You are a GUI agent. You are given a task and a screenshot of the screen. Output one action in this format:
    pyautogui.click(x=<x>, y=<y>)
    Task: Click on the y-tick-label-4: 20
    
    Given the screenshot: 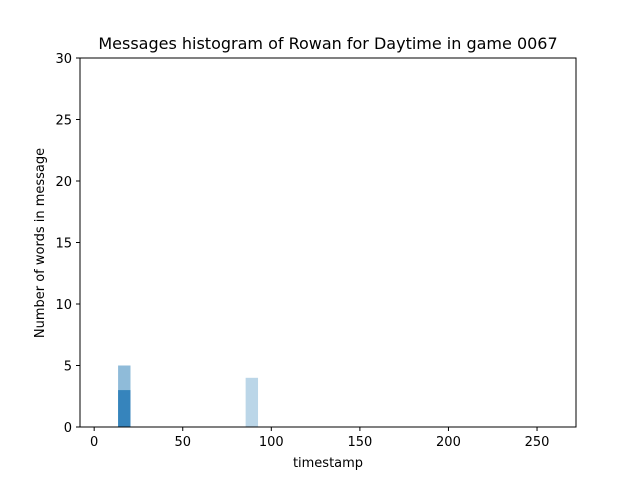 What is the action you would take?
    pyautogui.click(x=63, y=182)
    